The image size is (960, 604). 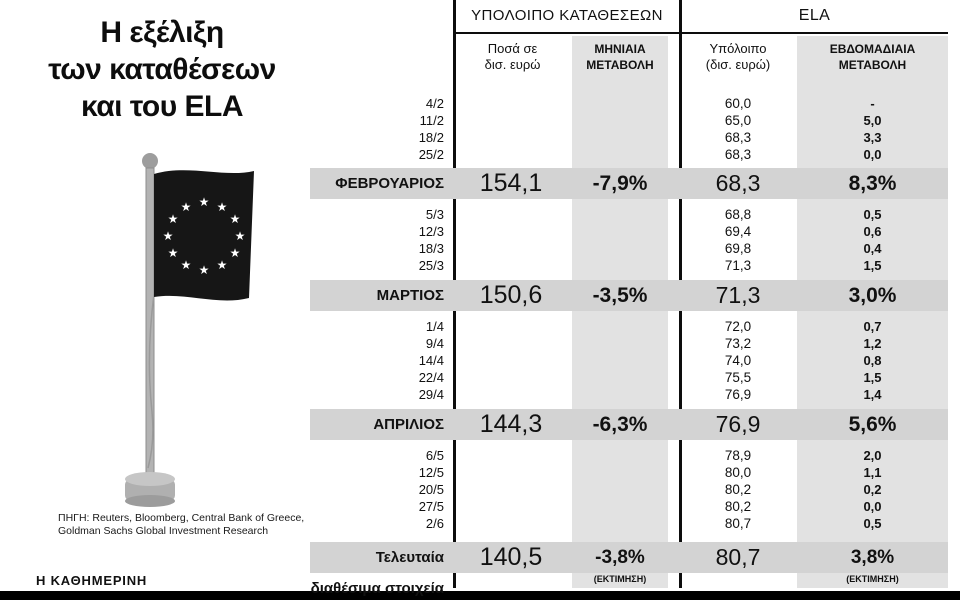 I want to click on row-ela-balance: 68,8, so click(x=738, y=214).